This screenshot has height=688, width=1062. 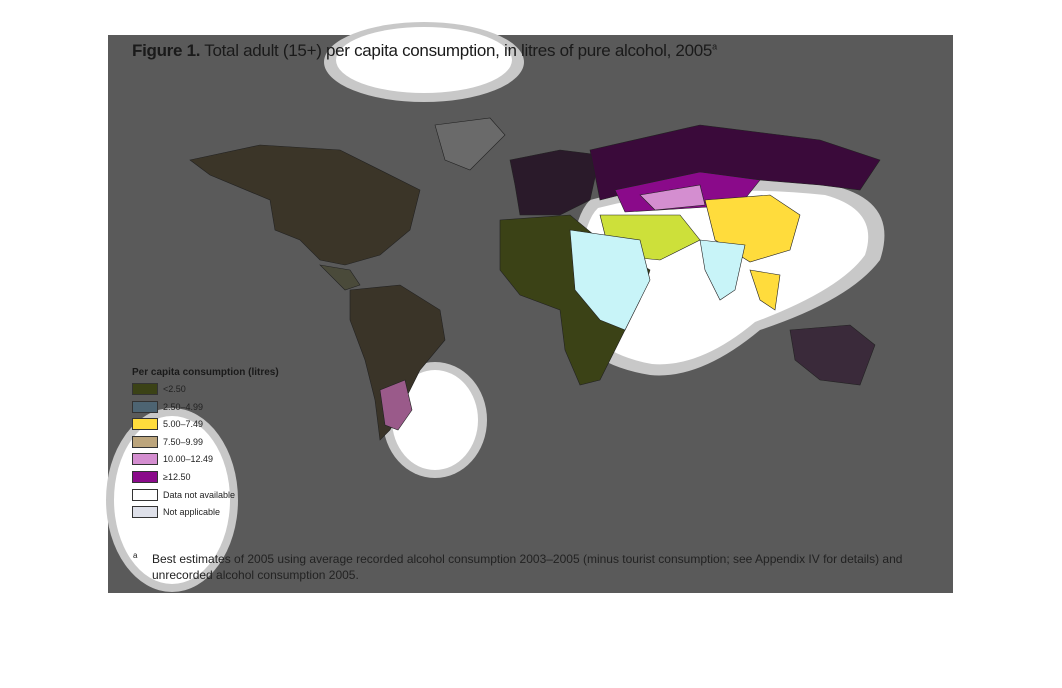 I want to click on legend-label: Not applicable, so click(x=192, y=512).